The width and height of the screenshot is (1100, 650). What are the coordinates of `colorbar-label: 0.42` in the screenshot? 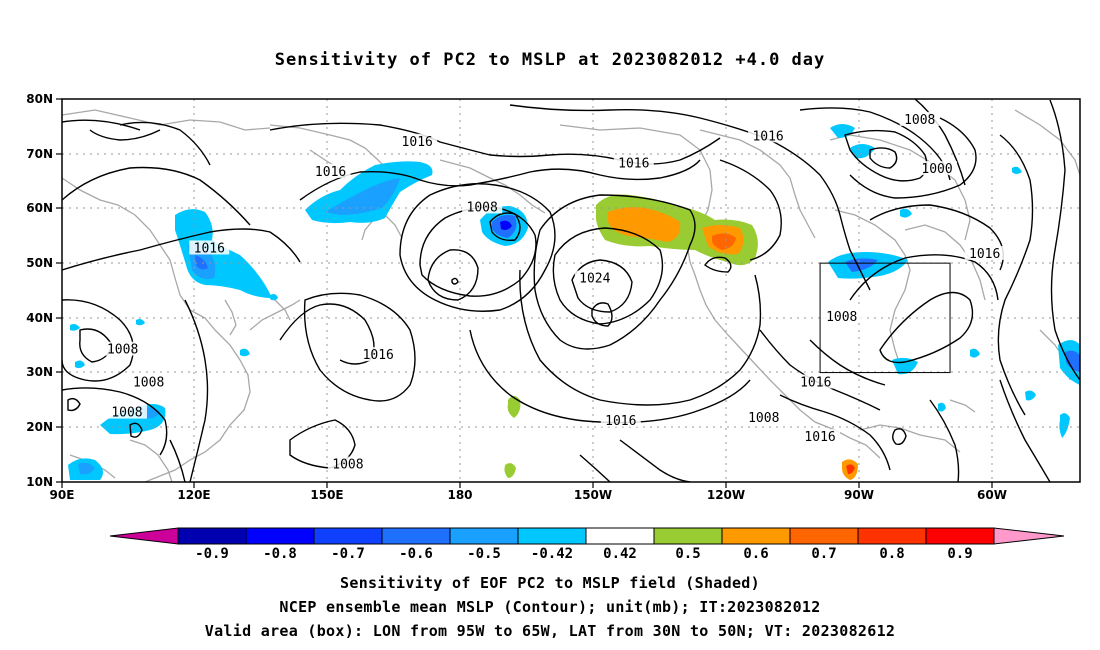 It's located at (620, 554).